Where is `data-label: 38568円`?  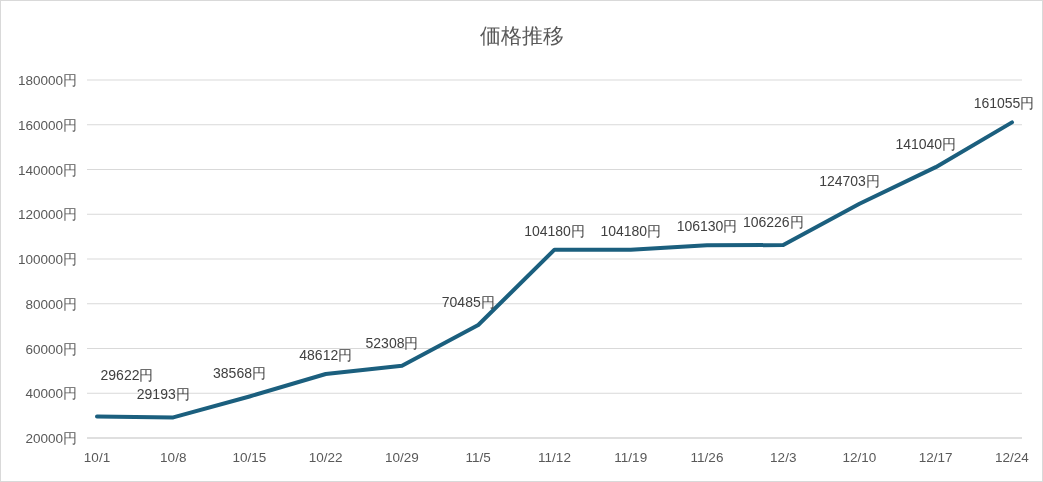
data-label: 38568円 is located at coordinates (239, 373).